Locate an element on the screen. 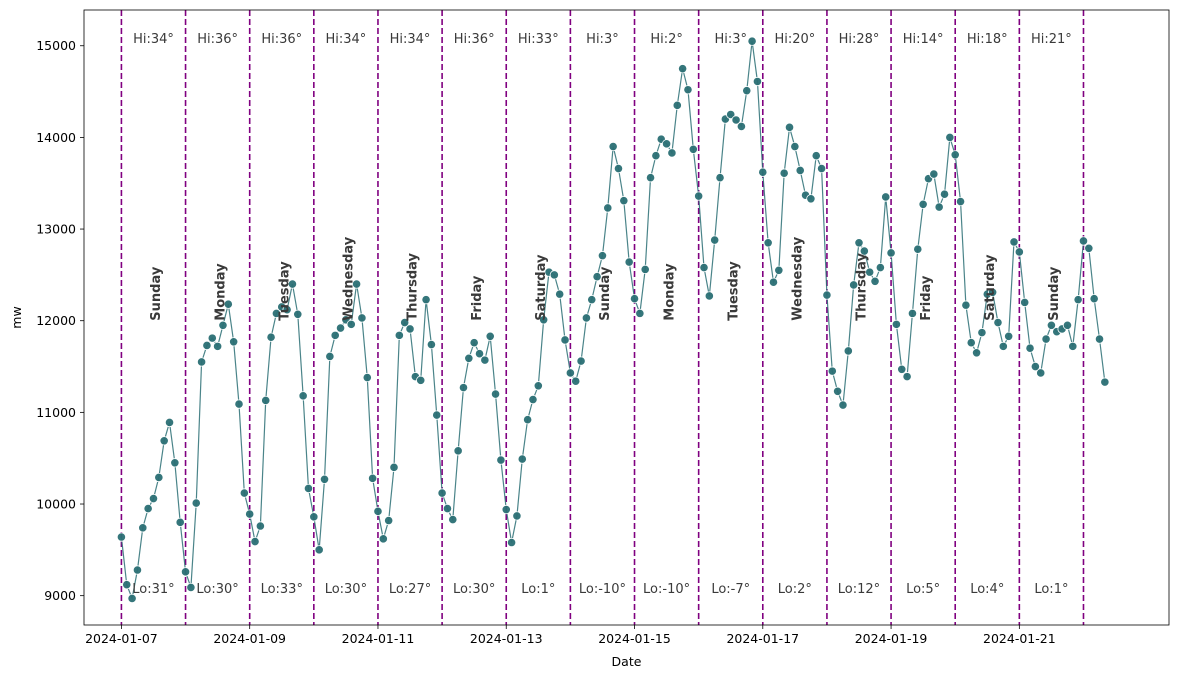  y-tick-label: 9000 is located at coordinates (60, 595).